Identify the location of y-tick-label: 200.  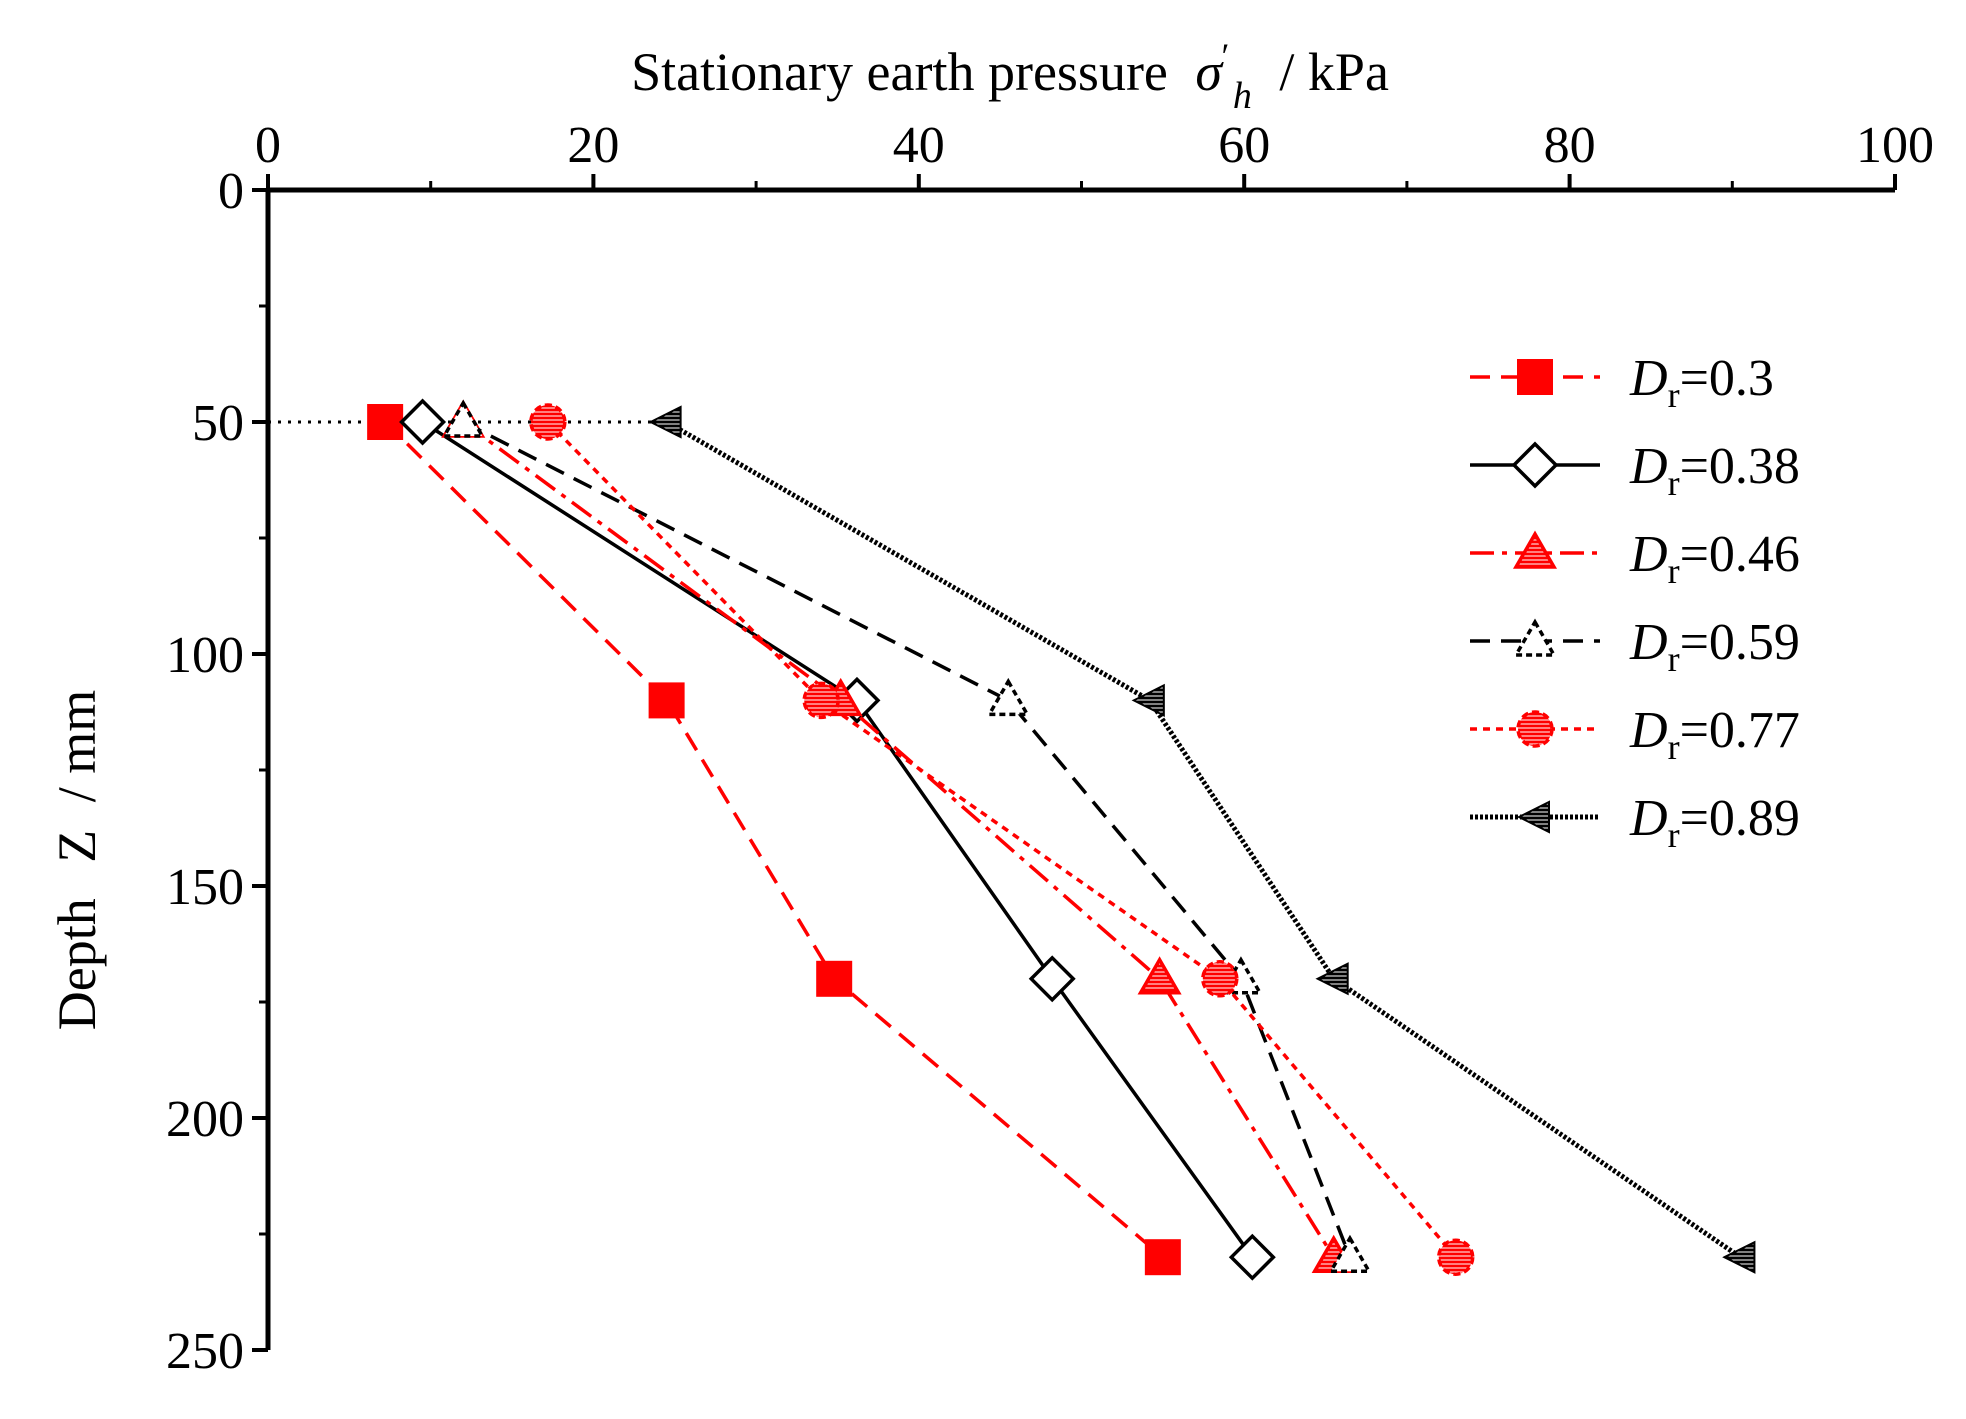
(205, 1119).